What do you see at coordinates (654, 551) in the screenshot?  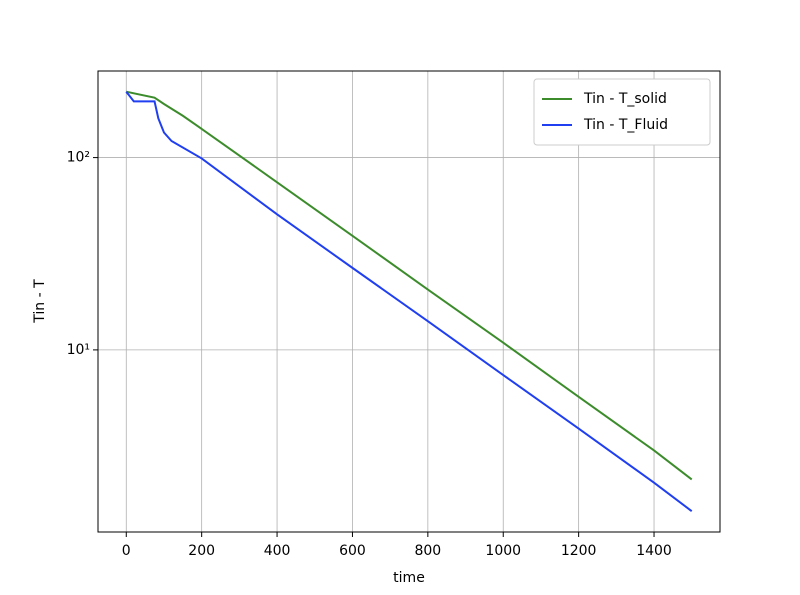 I see `x-tick-label: 1400` at bounding box center [654, 551].